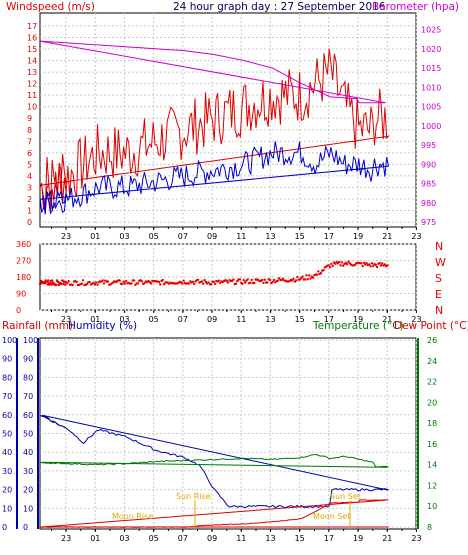  Describe the element at coordinates (7, 490) in the screenshot. I see `rain-tick-label: 20` at that location.